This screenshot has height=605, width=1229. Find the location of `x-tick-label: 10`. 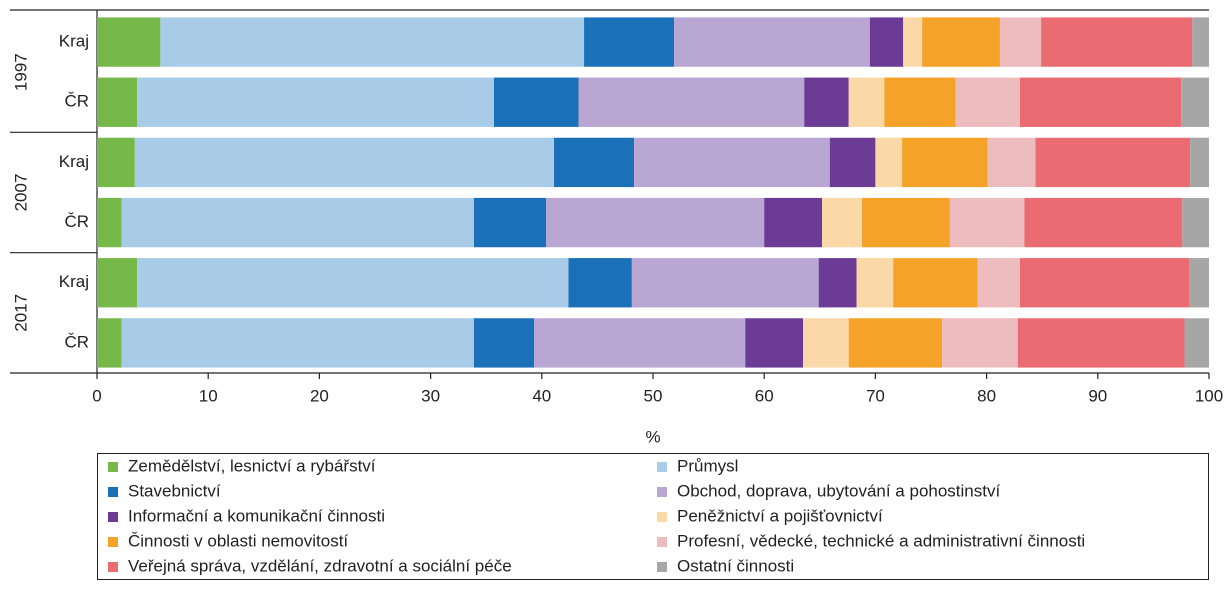

x-tick-label: 10 is located at coordinates (208, 395).